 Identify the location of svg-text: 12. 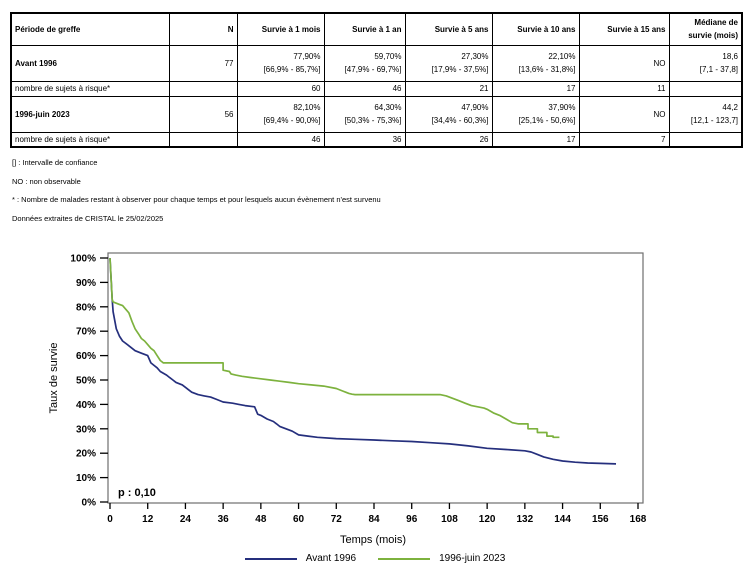
(148, 519).